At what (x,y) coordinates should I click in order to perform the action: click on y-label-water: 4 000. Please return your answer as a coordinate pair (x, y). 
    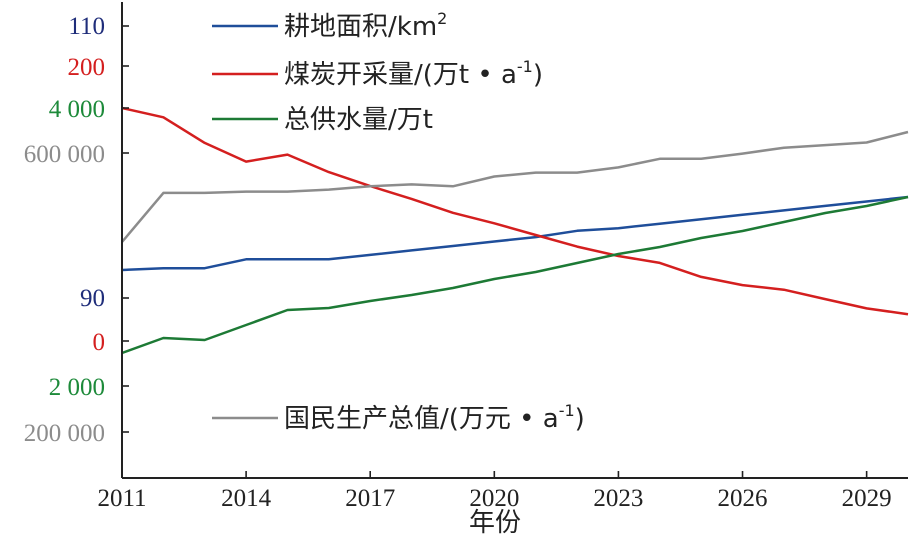
    Looking at the image, I should click on (77, 109).